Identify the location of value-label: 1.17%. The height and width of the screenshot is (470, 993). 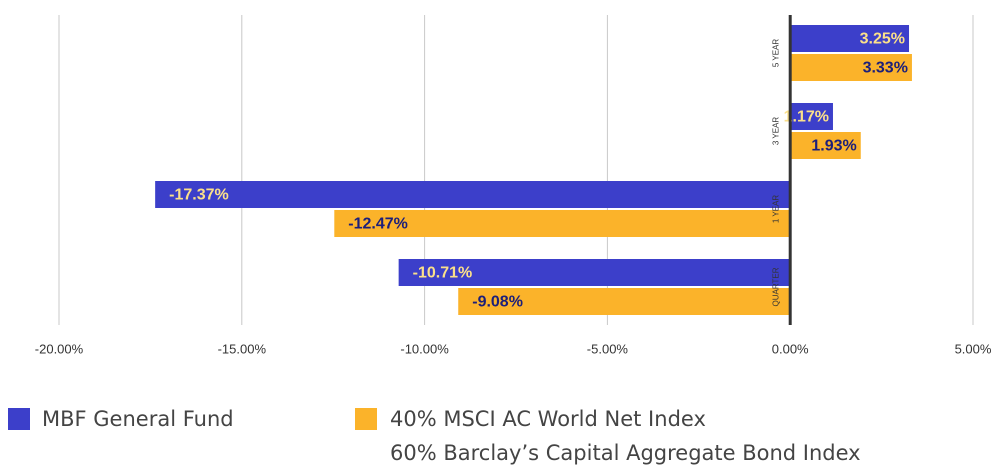
(806, 117).